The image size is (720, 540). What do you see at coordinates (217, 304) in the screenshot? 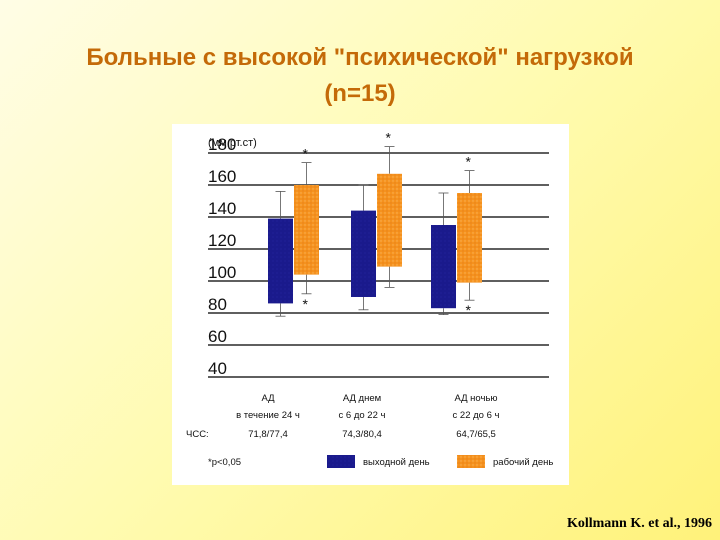
I see `y-tick-label: 80` at bounding box center [217, 304].